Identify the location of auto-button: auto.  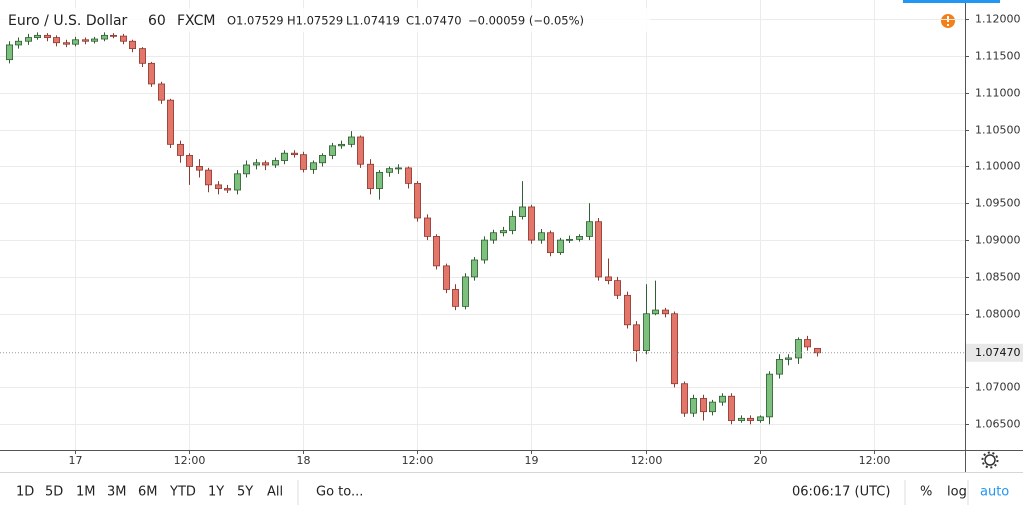
(994, 492).